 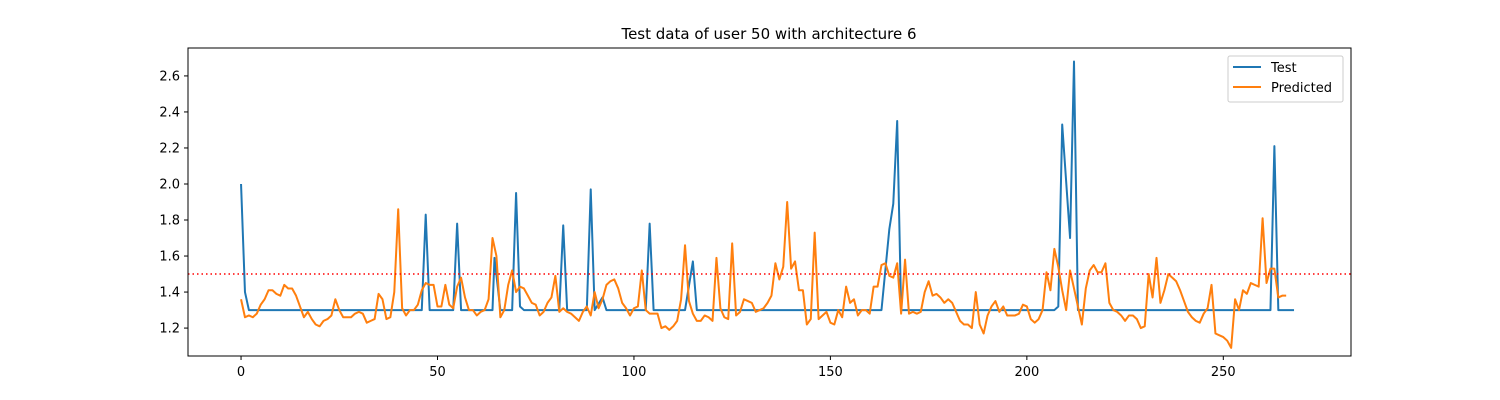 What do you see at coordinates (1283, 68) in the screenshot?
I see `legend-label-test: Test` at bounding box center [1283, 68].